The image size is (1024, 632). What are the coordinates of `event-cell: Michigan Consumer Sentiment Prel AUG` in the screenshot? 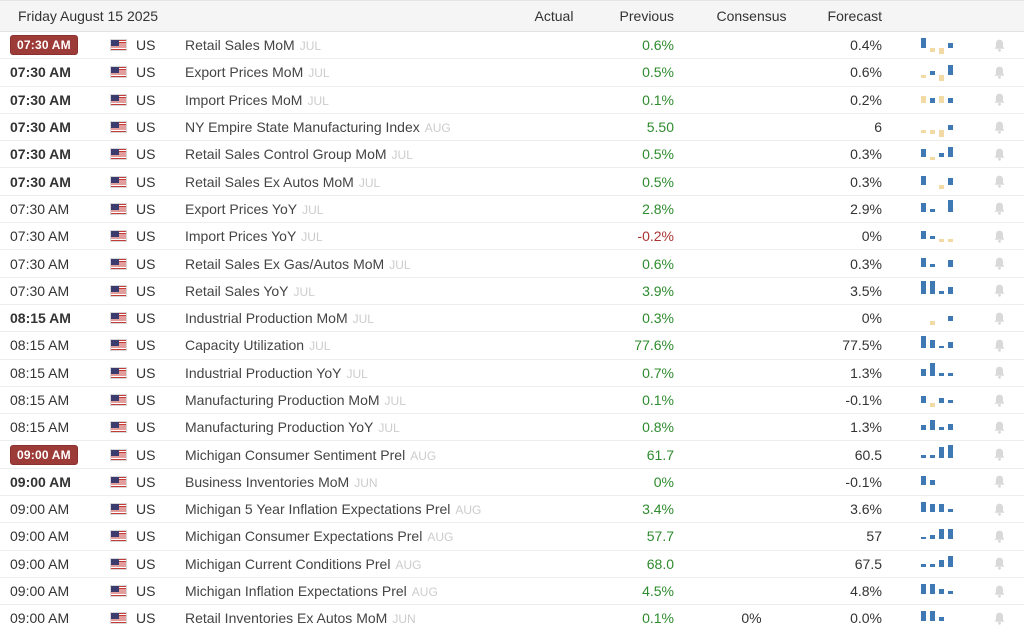 It's located at (347, 455).